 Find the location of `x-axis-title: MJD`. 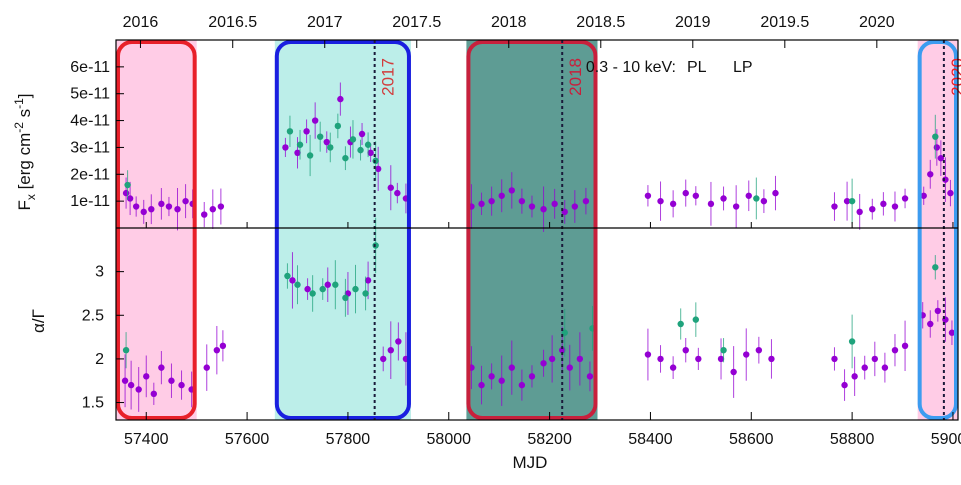

x-axis-title: MJD is located at coordinates (530, 462).